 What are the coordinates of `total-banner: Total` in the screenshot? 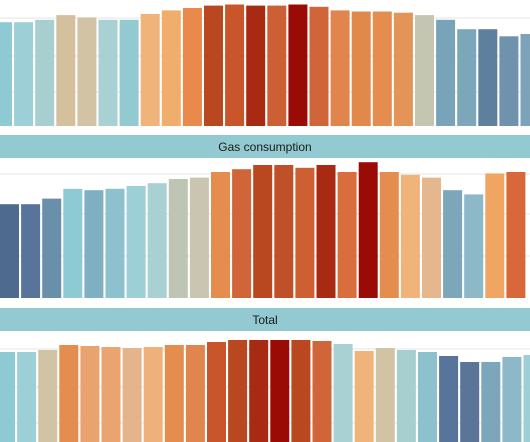 It's located at (265, 319).